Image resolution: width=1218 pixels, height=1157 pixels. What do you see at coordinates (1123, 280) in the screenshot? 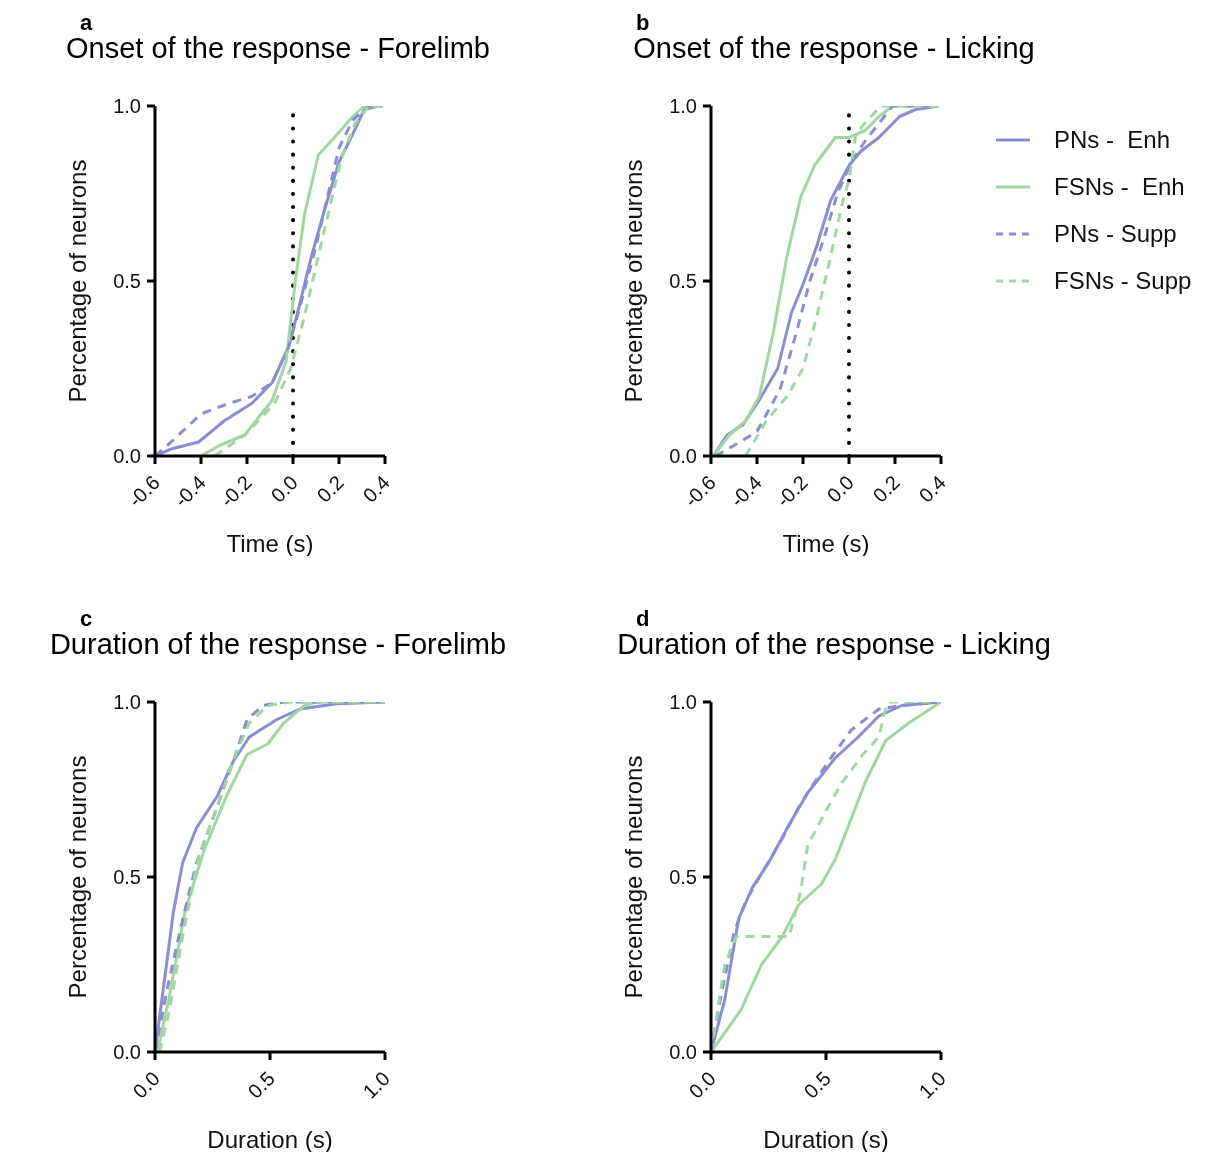
I see `legend-label: FSNs - Supp` at bounding box center [1123, 280].